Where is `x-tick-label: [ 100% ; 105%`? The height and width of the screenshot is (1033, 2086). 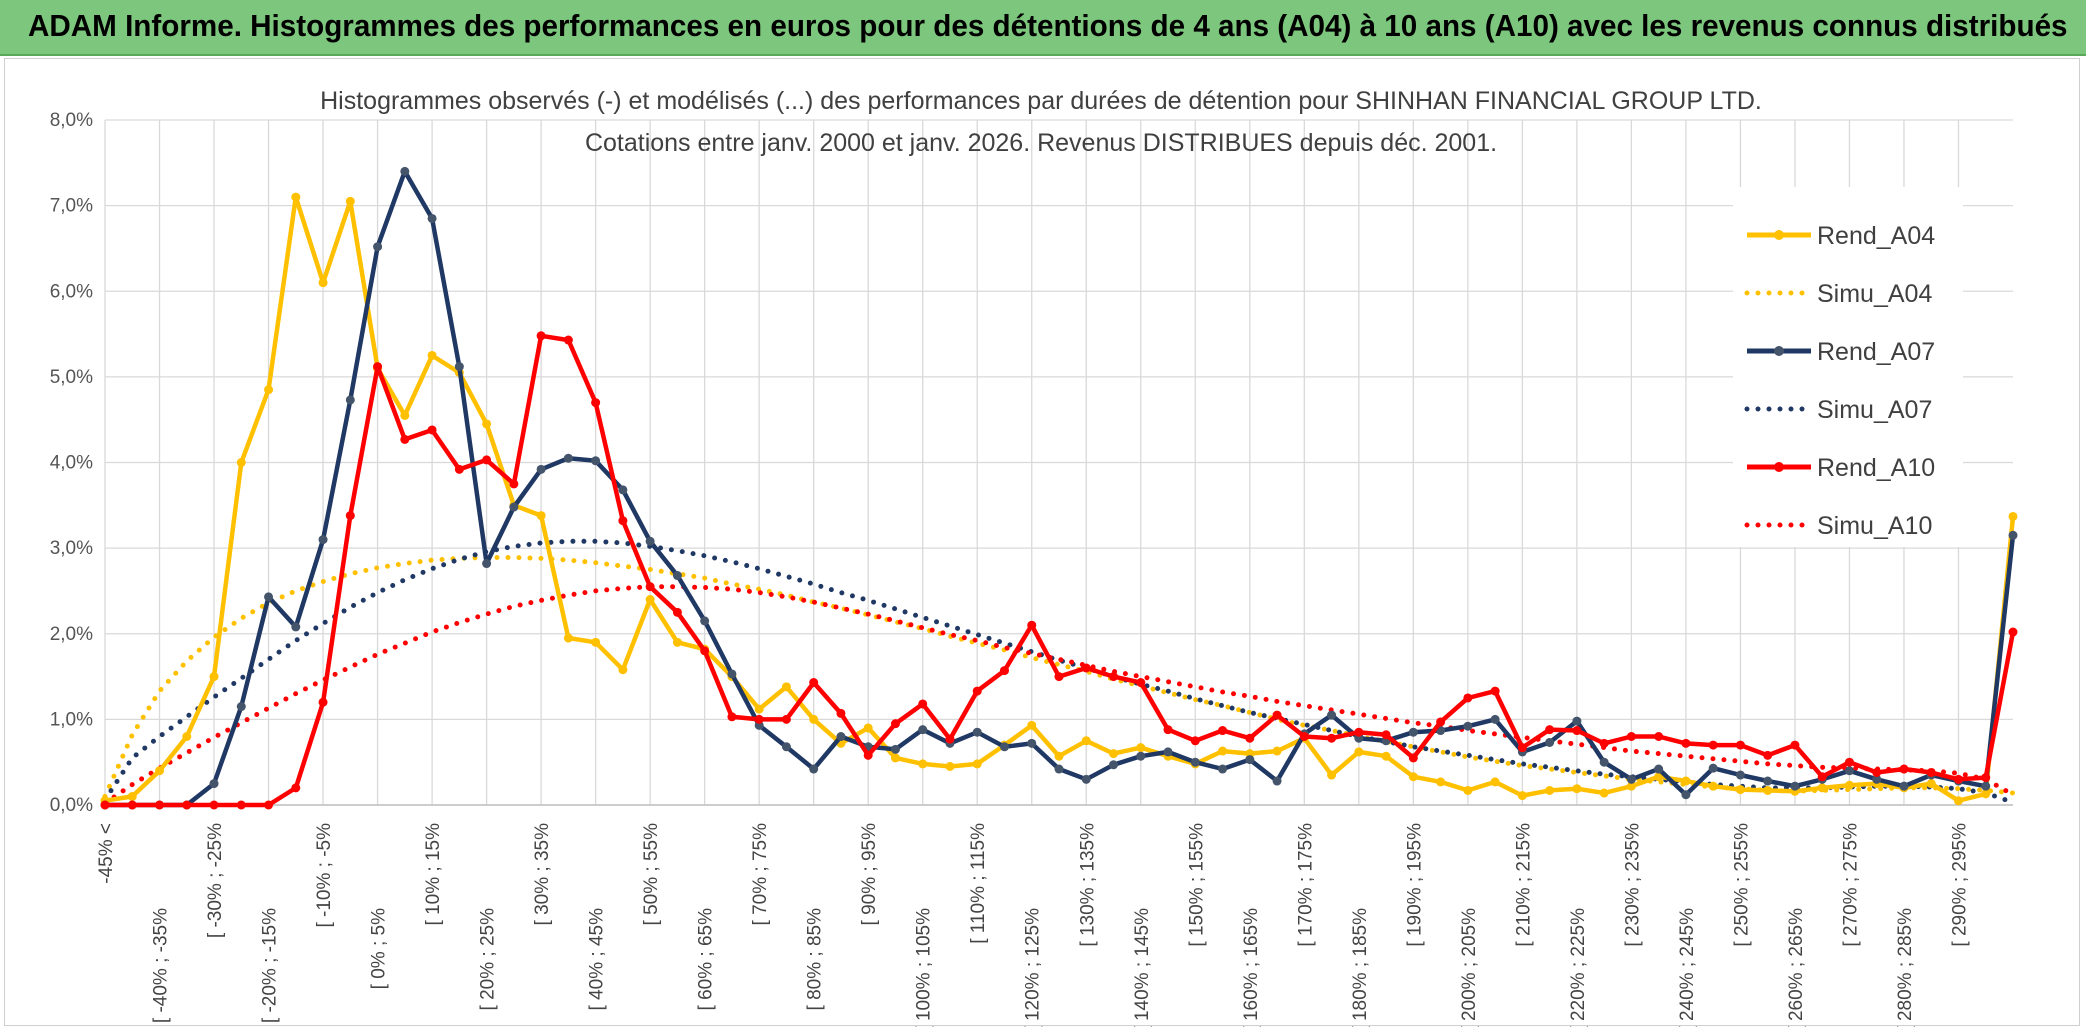
x-tick-label: [ 100% ; 105% is located at coordinates (924, 967).